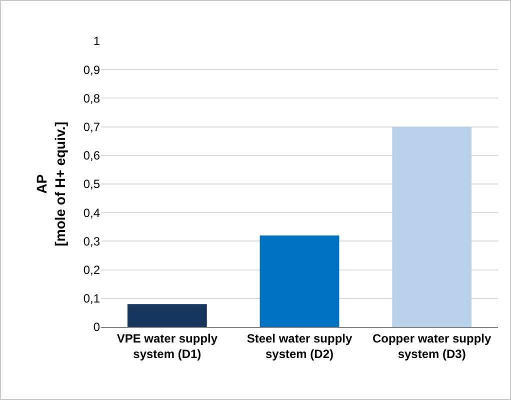 The height and width of the screenshot is (400, 511). I want to click on y-tick-label: 0,7, so click(91, 127).